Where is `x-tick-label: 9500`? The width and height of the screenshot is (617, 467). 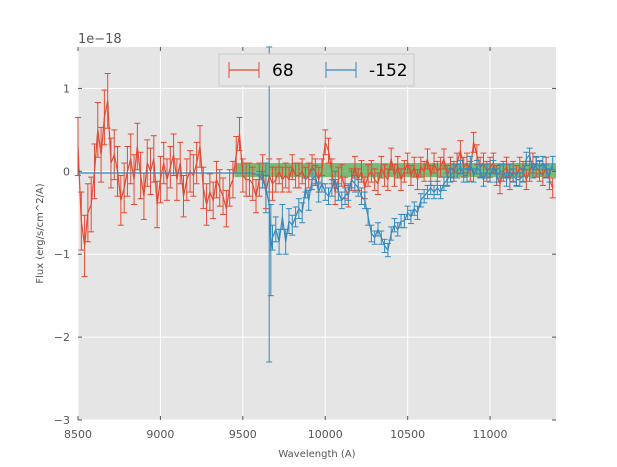 x-tick-label: 9500 is located at coordinates (243, 434).